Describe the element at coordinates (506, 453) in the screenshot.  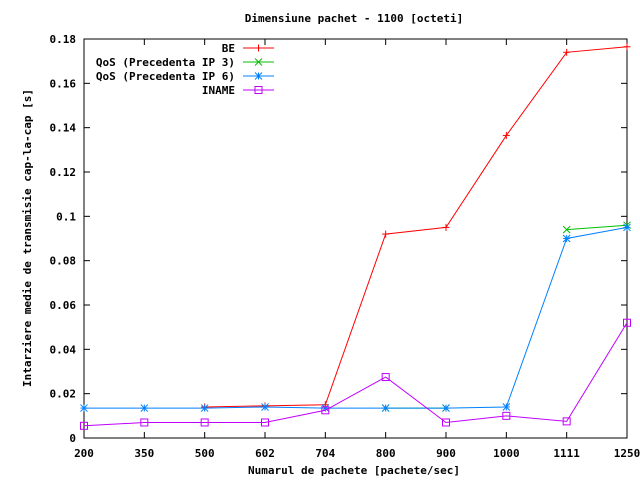
I see `x-tick-label: 1000` at that location.